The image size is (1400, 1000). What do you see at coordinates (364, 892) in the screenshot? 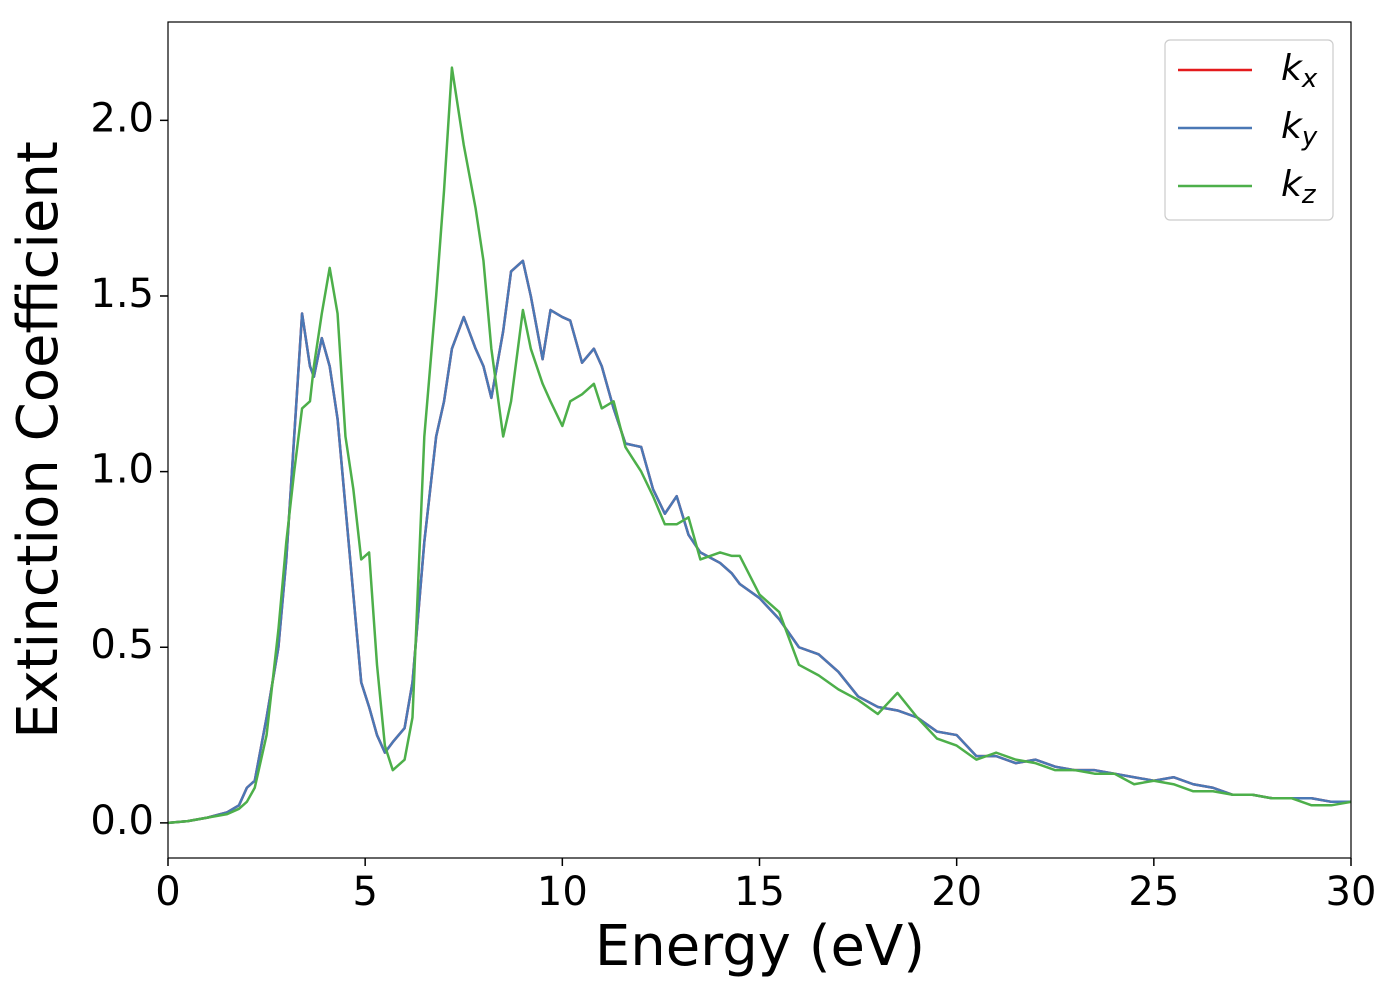
I see `x-tick-label: 5` at bounding box center [364, 892].